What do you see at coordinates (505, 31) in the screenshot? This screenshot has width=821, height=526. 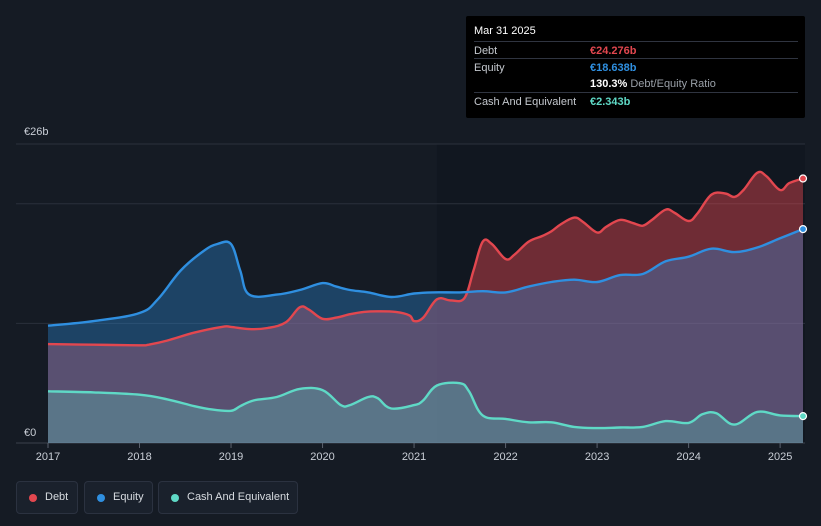 I see `tooltip-date: Mar 31 2025` at bounding box center [505, 31].